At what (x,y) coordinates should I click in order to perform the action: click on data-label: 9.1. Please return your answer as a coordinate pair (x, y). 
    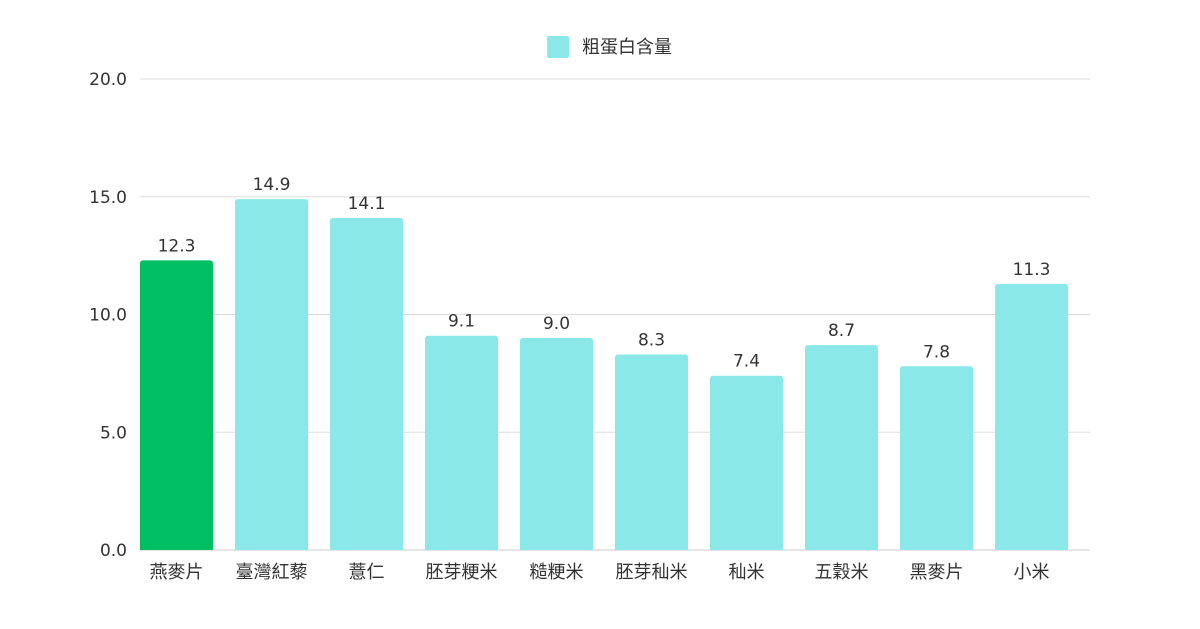
    Looking at the image, I should click on (461, 322).